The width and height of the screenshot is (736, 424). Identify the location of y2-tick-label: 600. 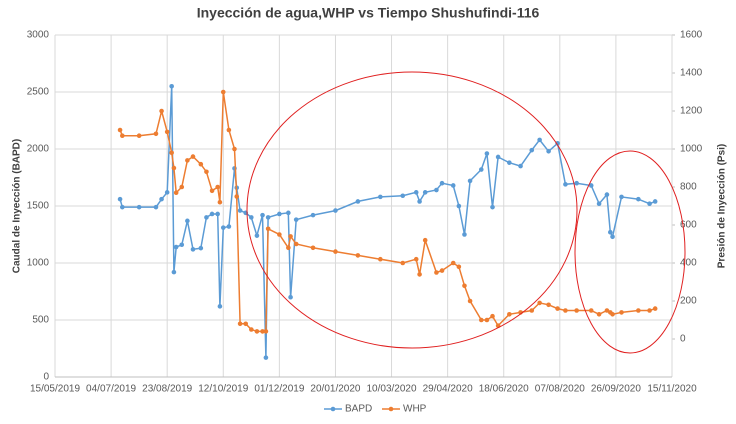
(688, 225).